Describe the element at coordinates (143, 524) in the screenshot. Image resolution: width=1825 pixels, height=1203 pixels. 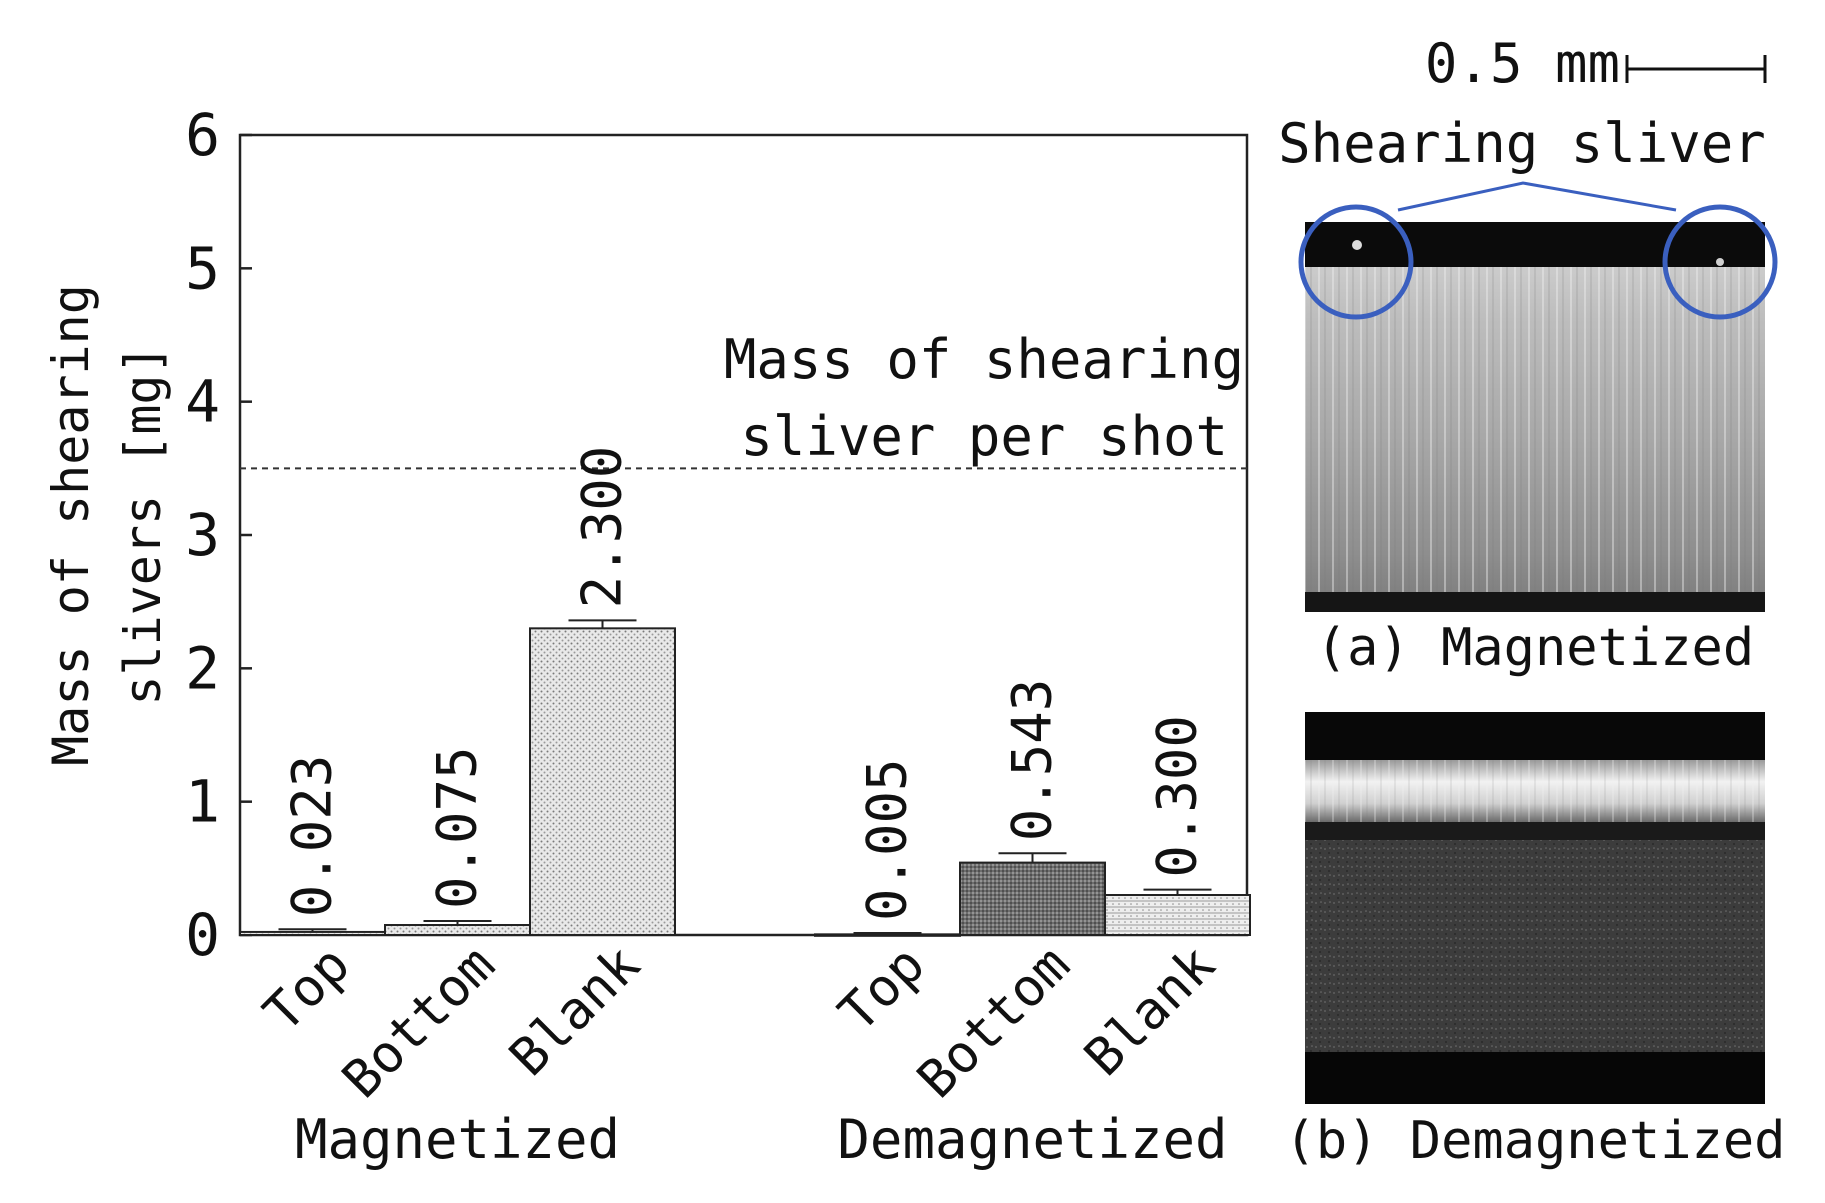
I see `y-axis-title-line2: slivers [mg]` at that location.